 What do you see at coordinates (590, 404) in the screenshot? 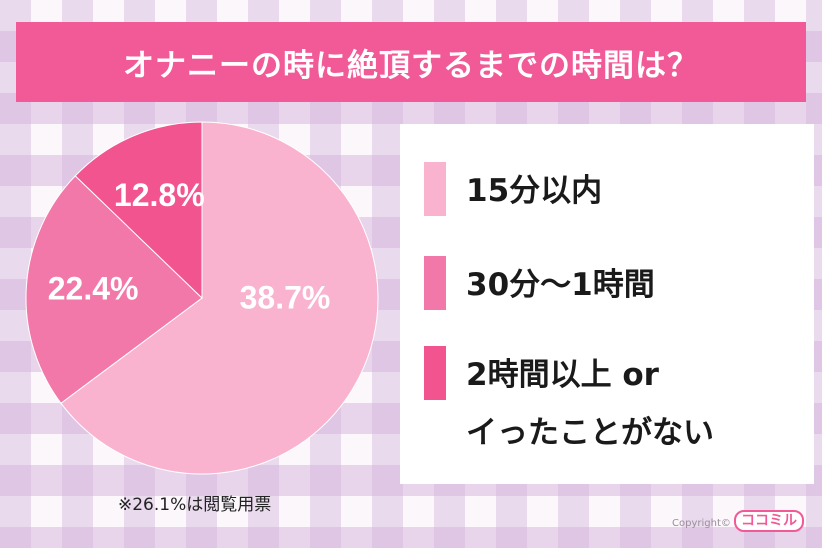
I see `legend-label-3: 2時間以上 or イったことがない` at bounding box center [590, 404].